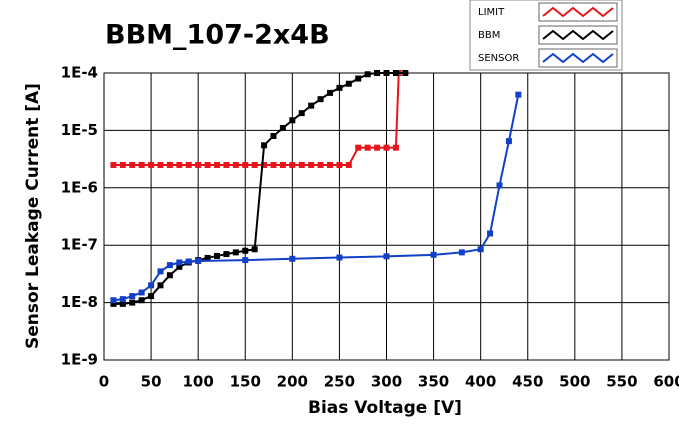 The height and width of the screenshot is (429, 679). I want to click on x-tick-label: 400, so click(480, 382).